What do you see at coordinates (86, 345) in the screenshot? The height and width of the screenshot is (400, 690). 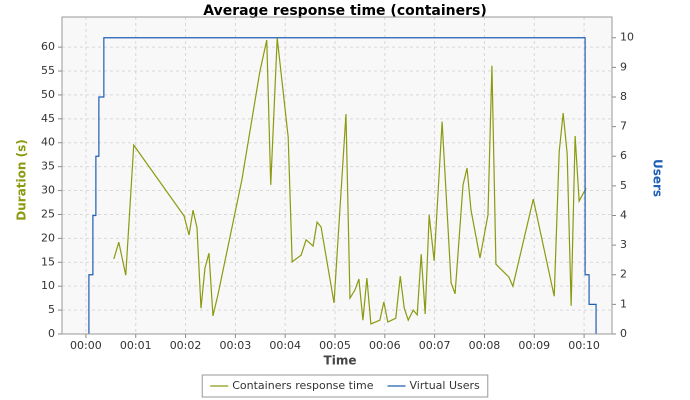 I see `x-tick-label: 00:00` at bounding box center [86, 345].